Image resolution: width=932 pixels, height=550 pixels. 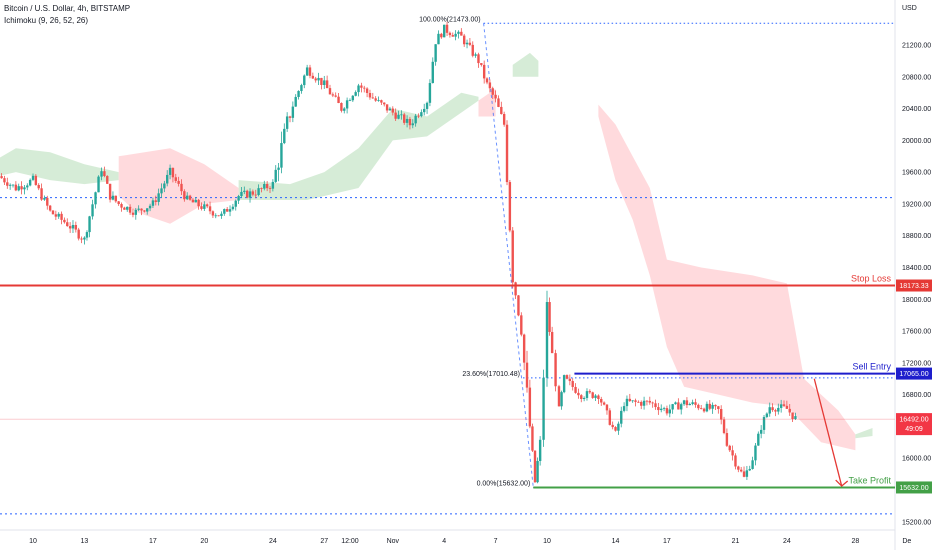 I want to click on y-tick-label: 18000.00, so click(x=916, y=300).